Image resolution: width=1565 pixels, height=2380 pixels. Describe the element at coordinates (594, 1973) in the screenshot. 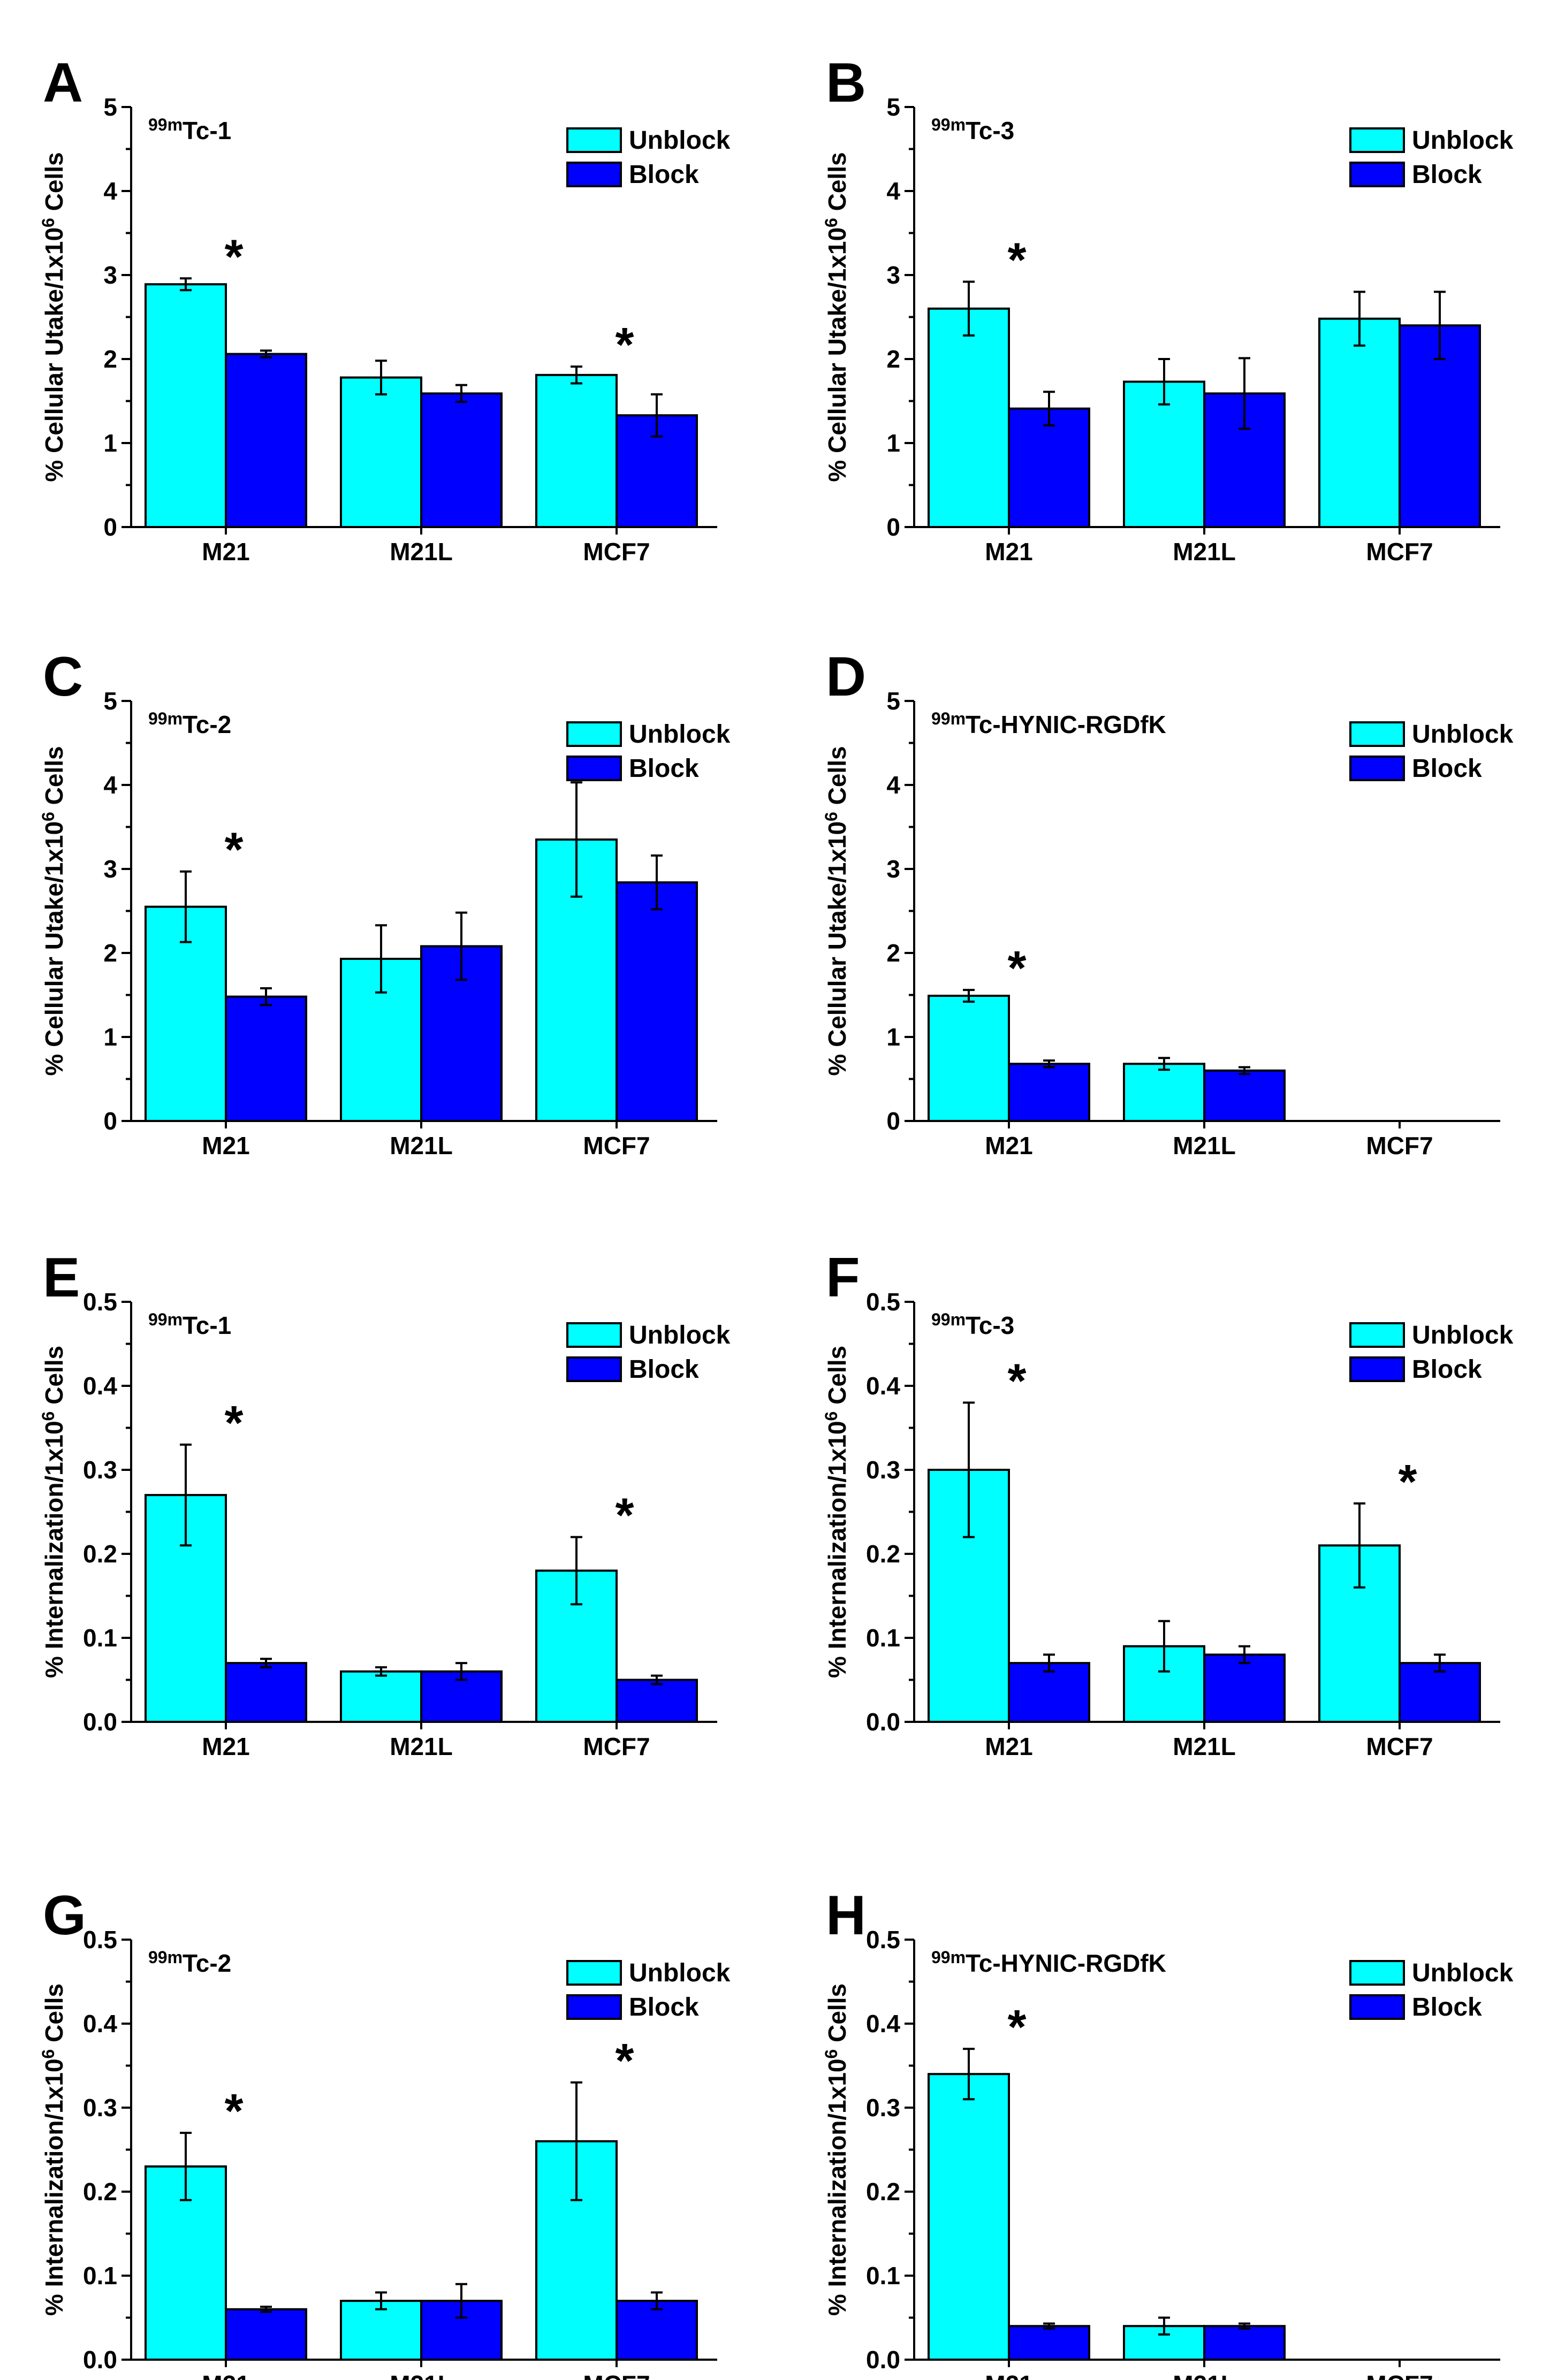

I see `panel-g-legend-swatch-unblock` at that location.